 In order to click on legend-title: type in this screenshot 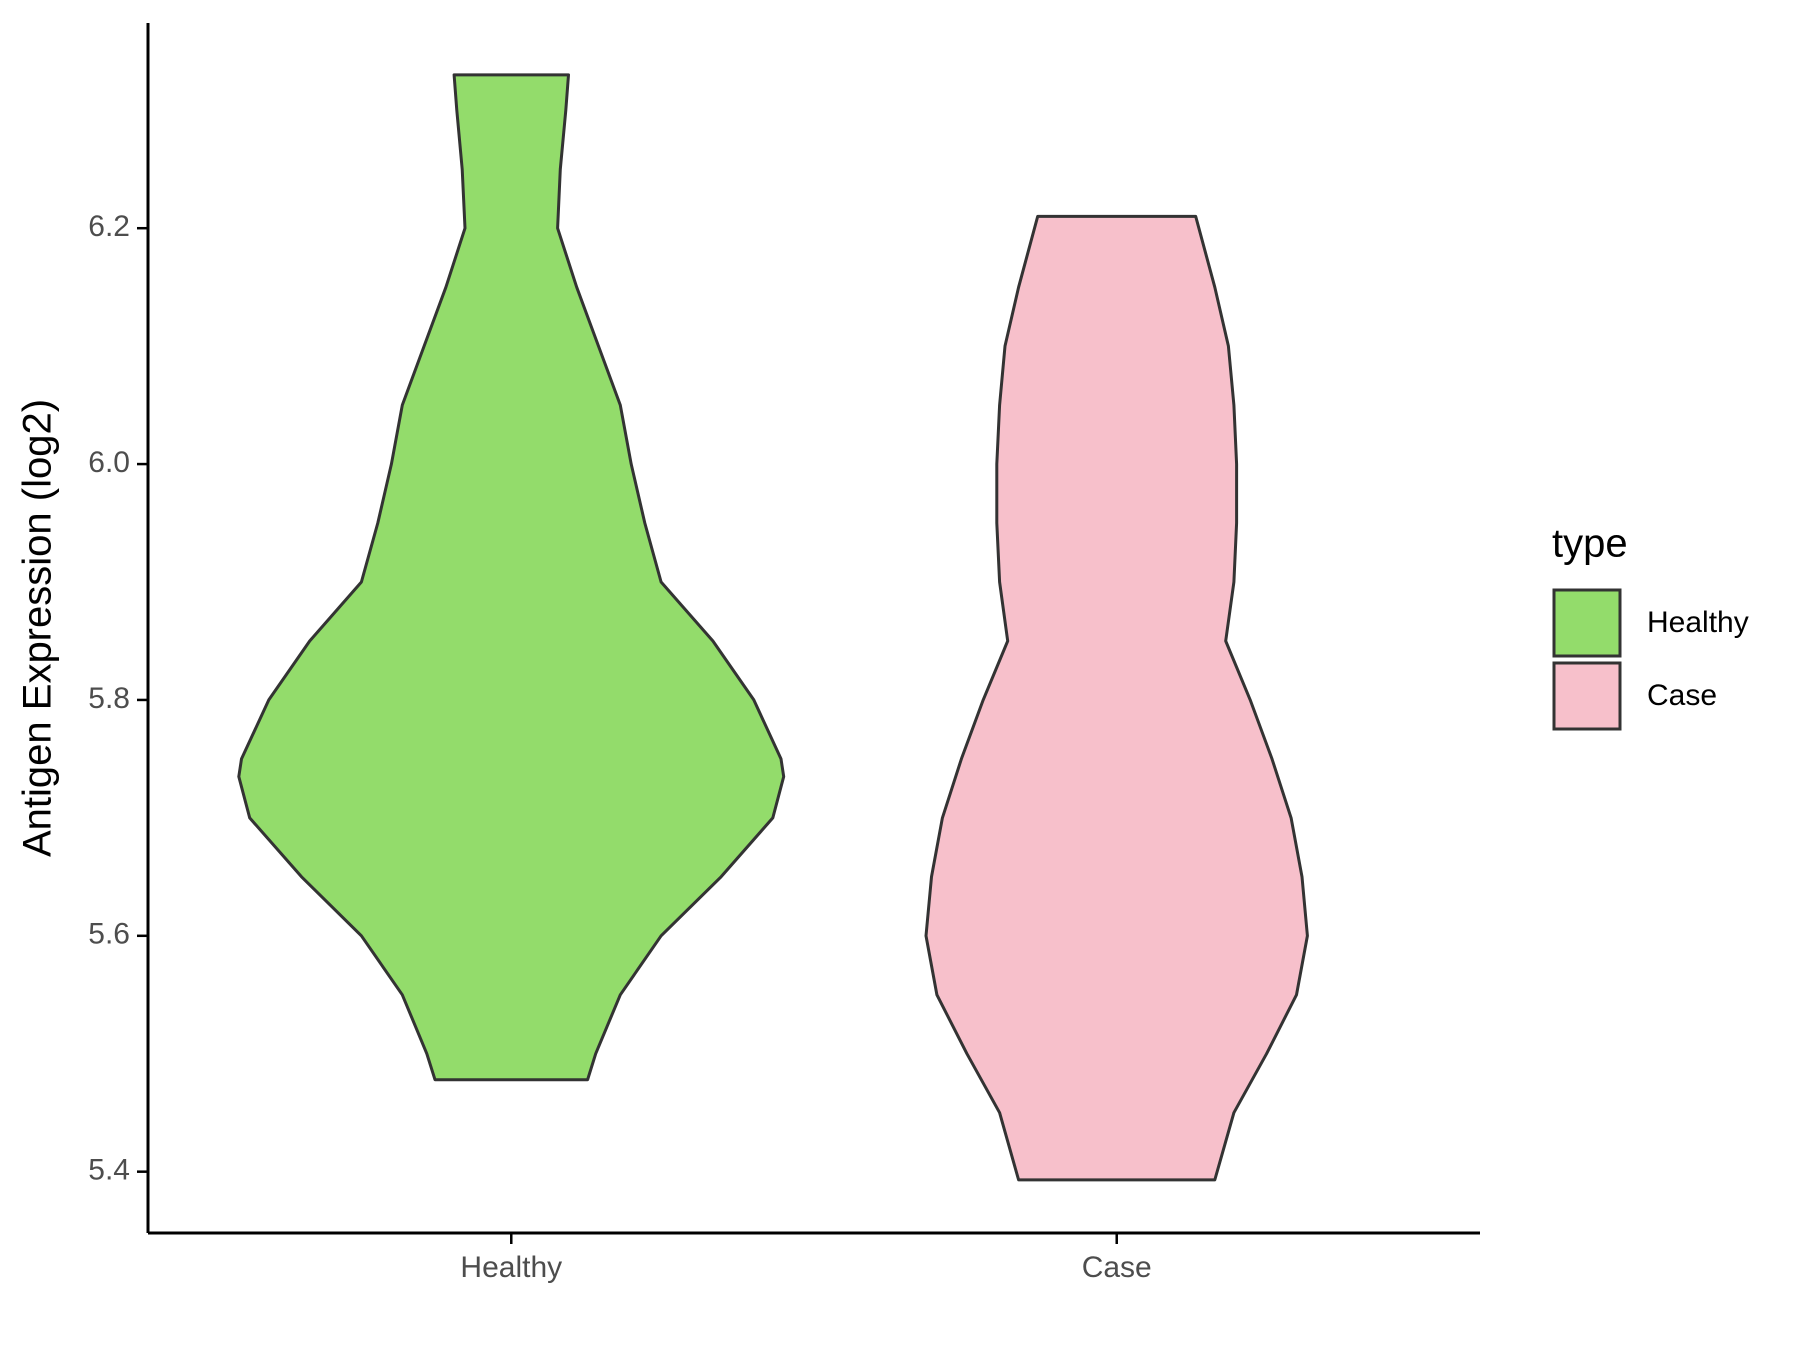, I will do `click(1590, 544)`.